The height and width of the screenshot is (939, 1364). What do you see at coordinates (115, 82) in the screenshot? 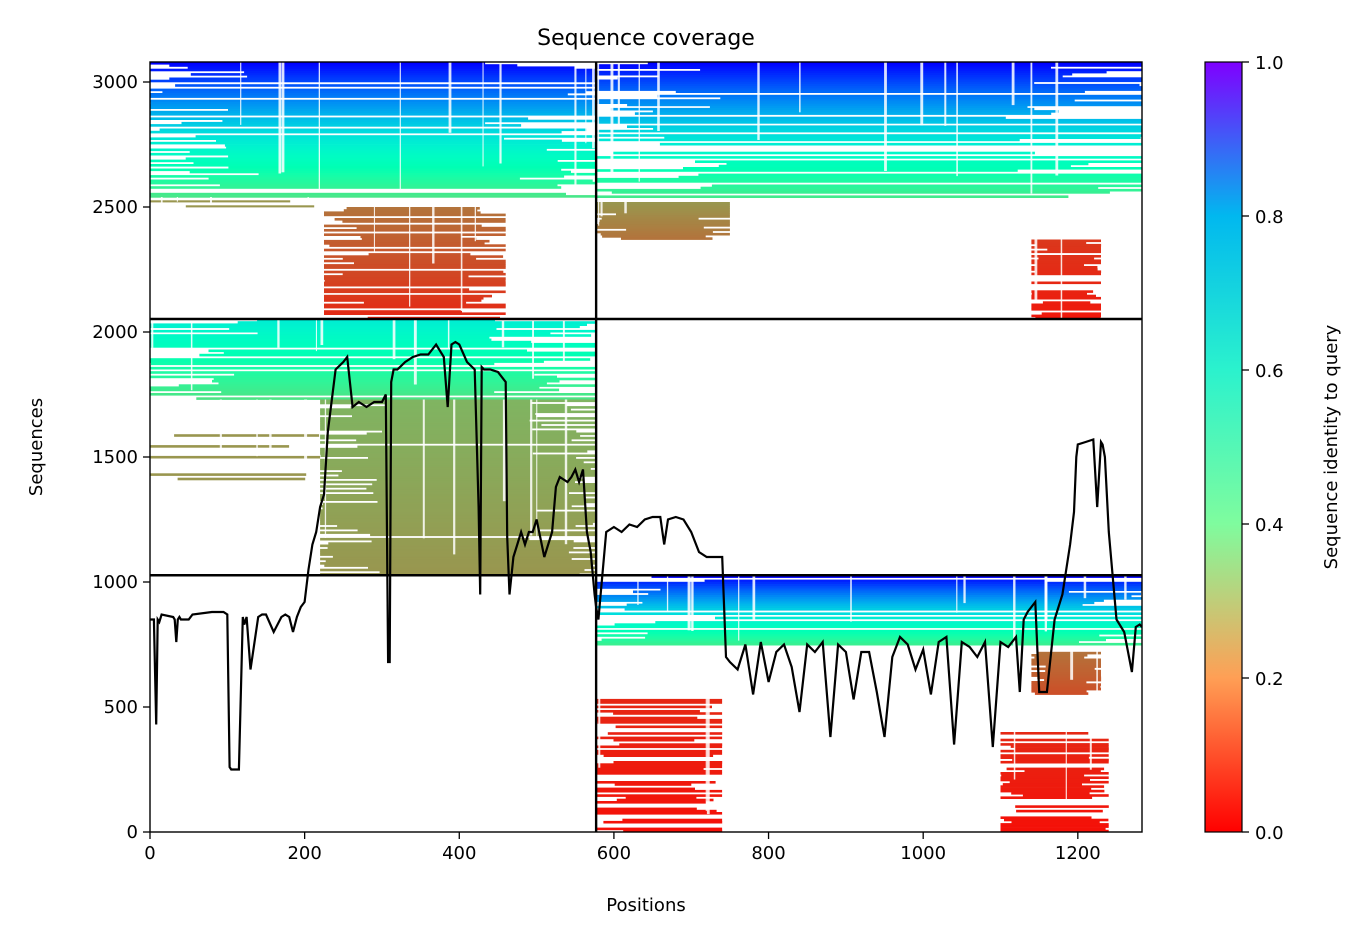
I see `y-tick-label: 3000` at bounding box center [115, 82].